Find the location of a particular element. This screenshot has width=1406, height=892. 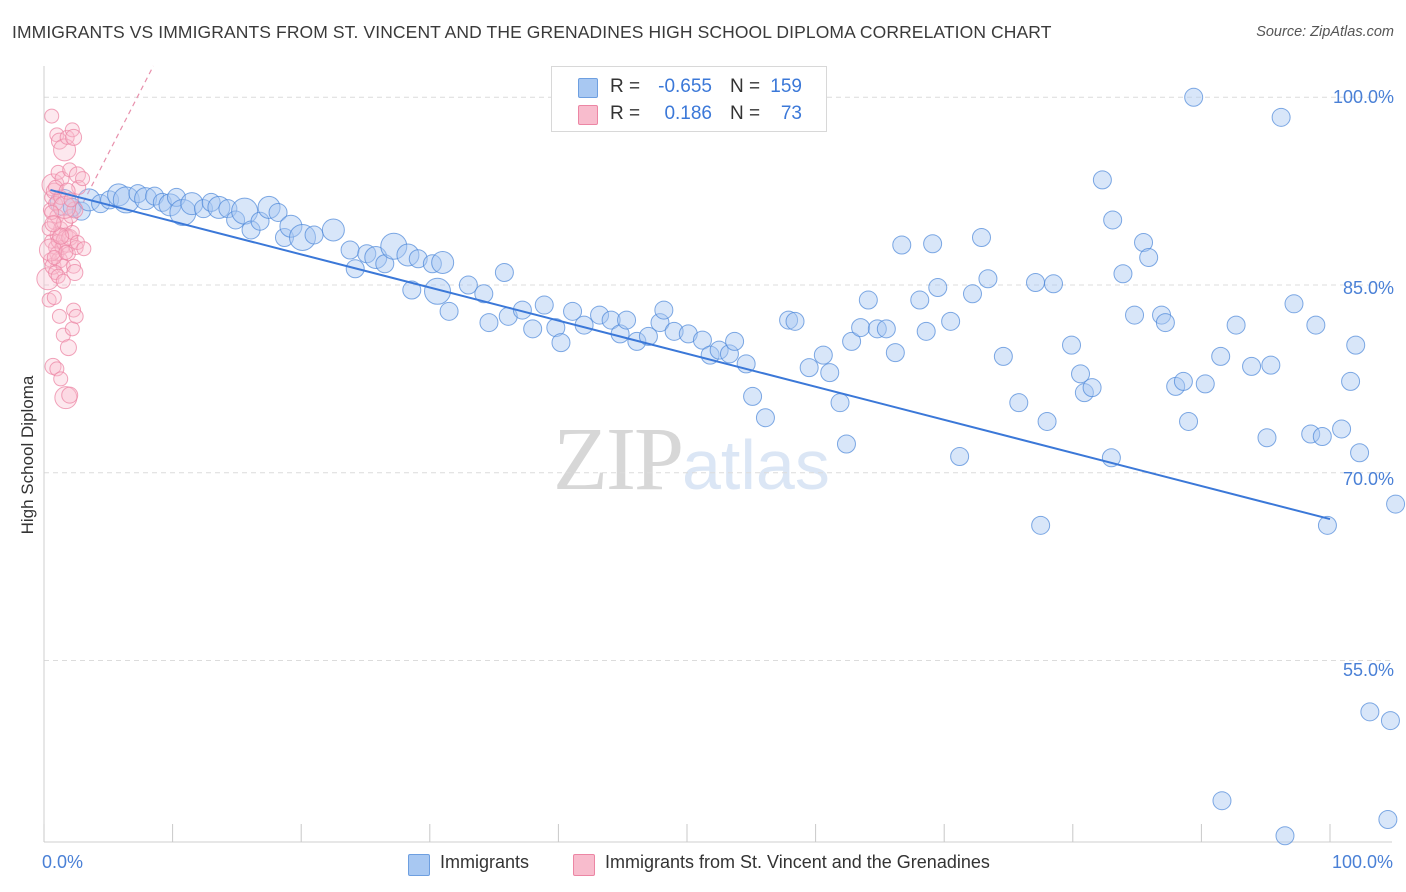

legend-n-value: 159 is located at coordinates (786, 86).